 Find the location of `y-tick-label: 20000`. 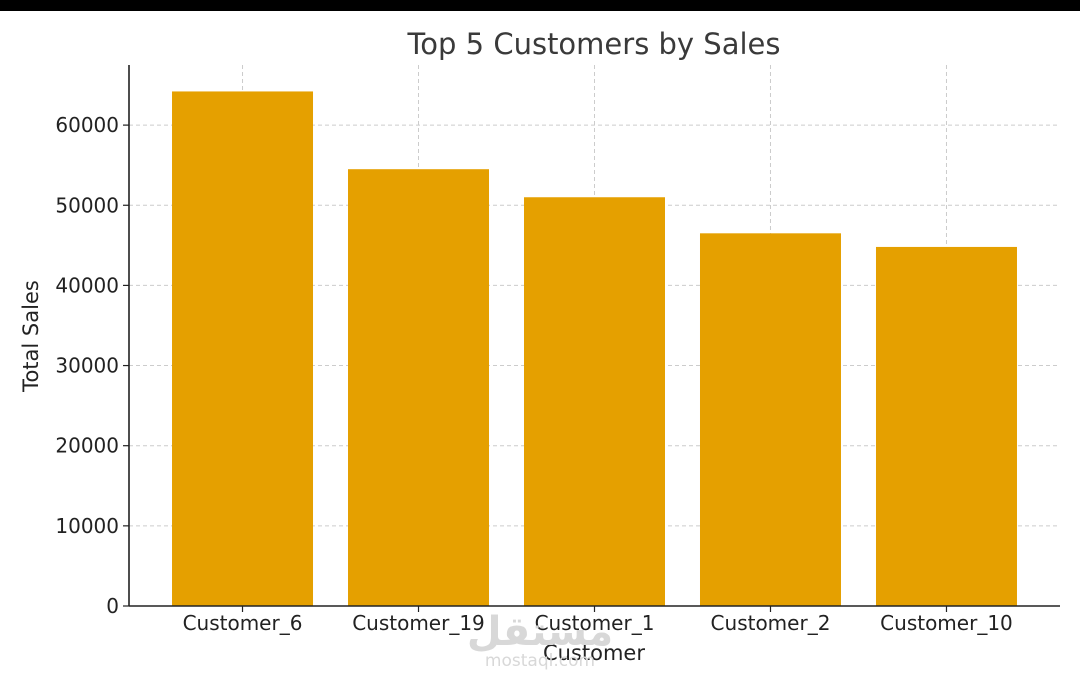

y-tick-label: 20000 is located at coordinates (87, 446).